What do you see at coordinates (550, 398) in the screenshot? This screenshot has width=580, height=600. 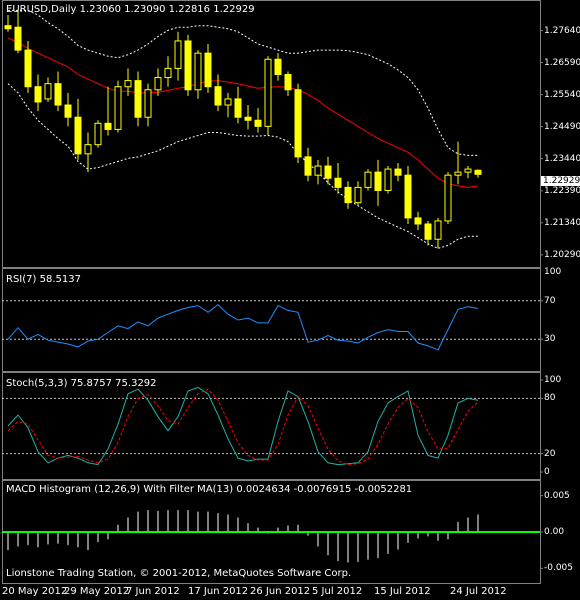 I see `axis-tick-label: 80` at bounding box center [550, 398].